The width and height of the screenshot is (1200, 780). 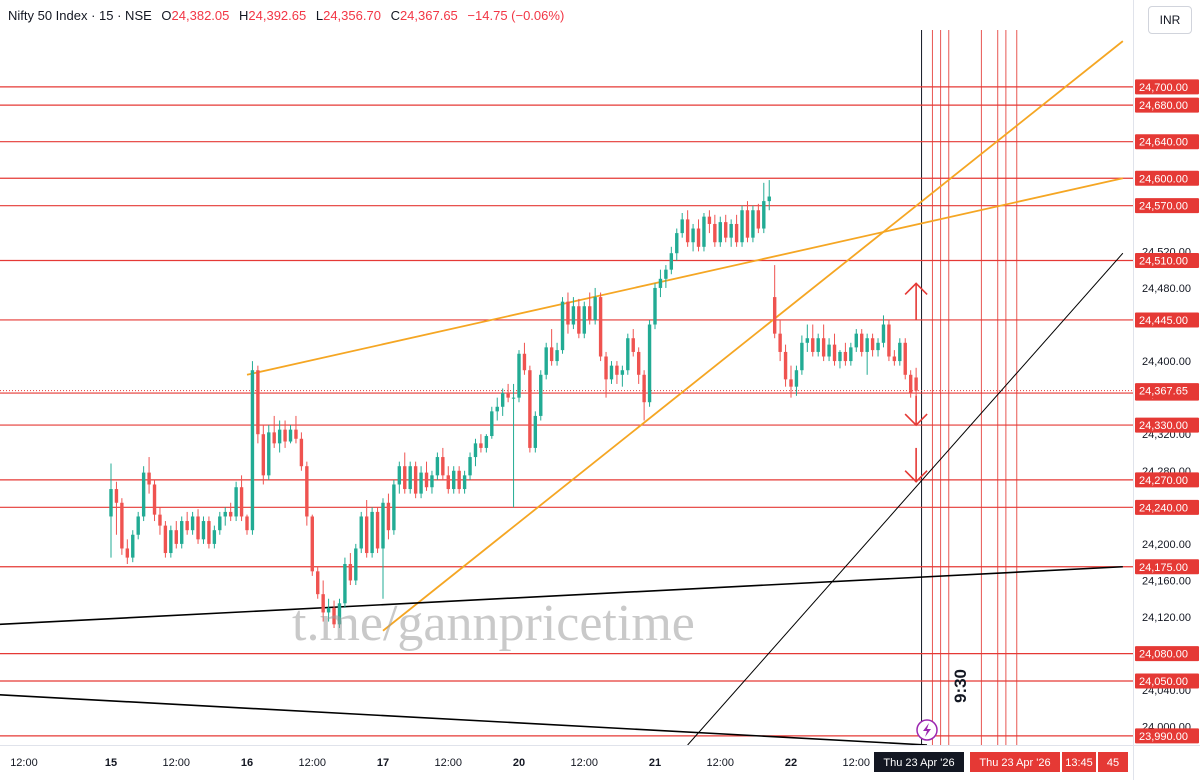 What do you see at coordinates (1167, 320) in the screenshot?
I see `price-level-tag: 24,445.00` at bounding box center [1167, 320].